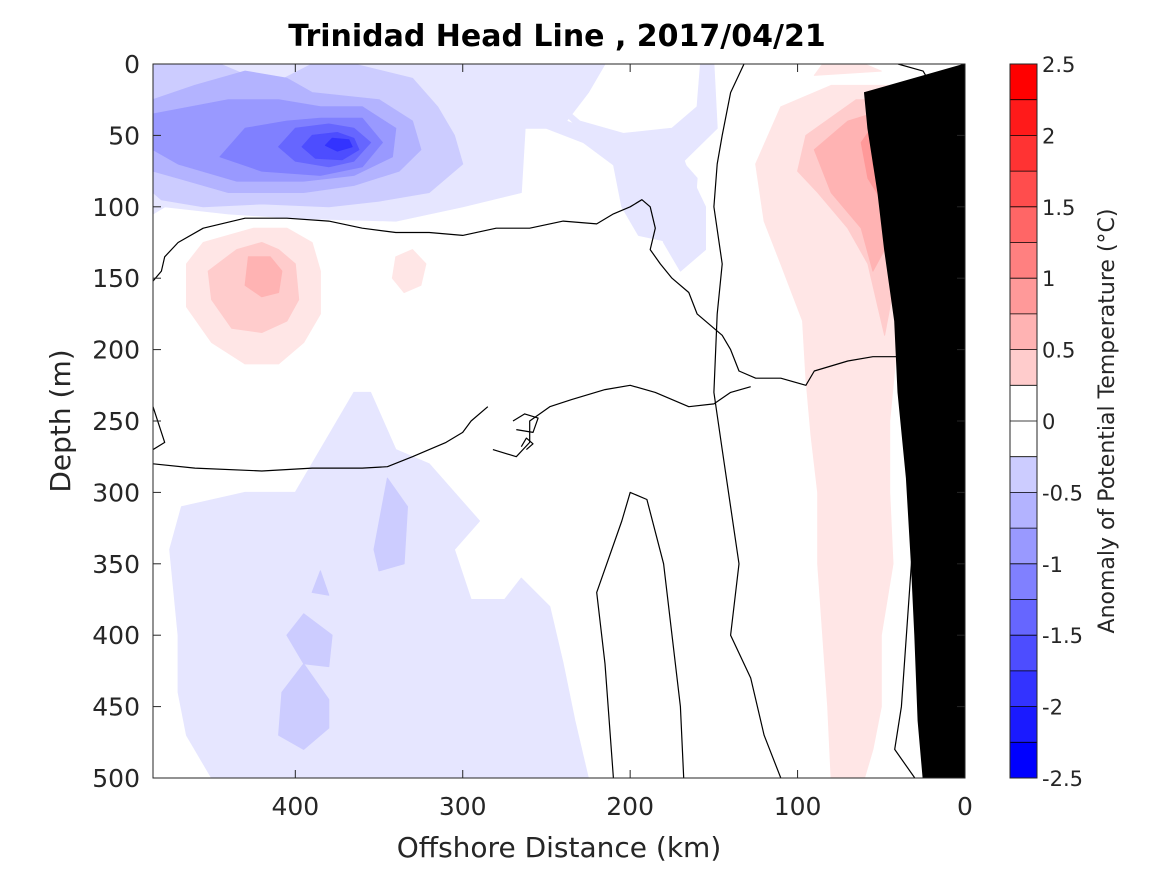  What do you see at coordinates (116, 350) in the screenshot?
I see `y-tick-label-4: 200` at bounding box center [116, 350].